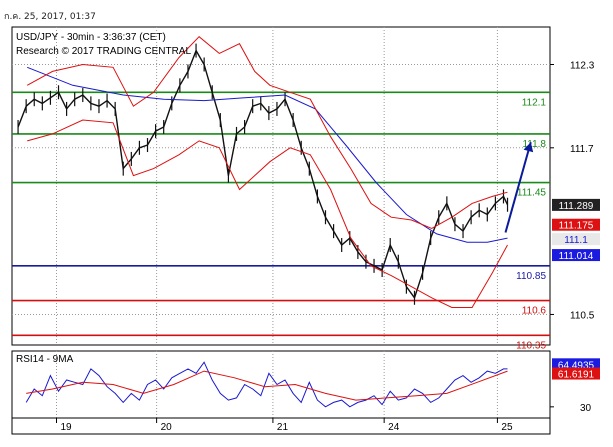 The image size is (613, 447). I want to click on x-tick-label: 20, so click(167, 427).